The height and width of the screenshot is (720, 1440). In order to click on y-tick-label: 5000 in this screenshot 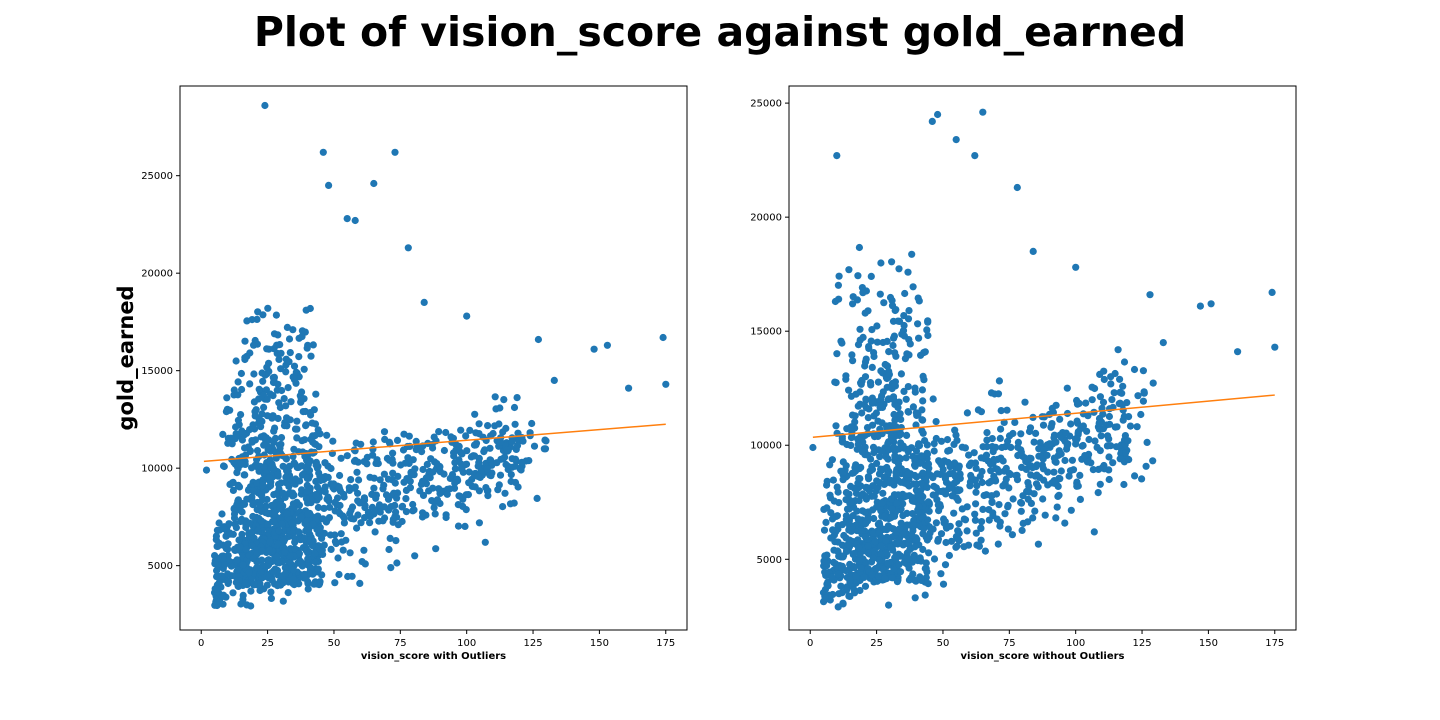, I will do `click(160, 566)`.